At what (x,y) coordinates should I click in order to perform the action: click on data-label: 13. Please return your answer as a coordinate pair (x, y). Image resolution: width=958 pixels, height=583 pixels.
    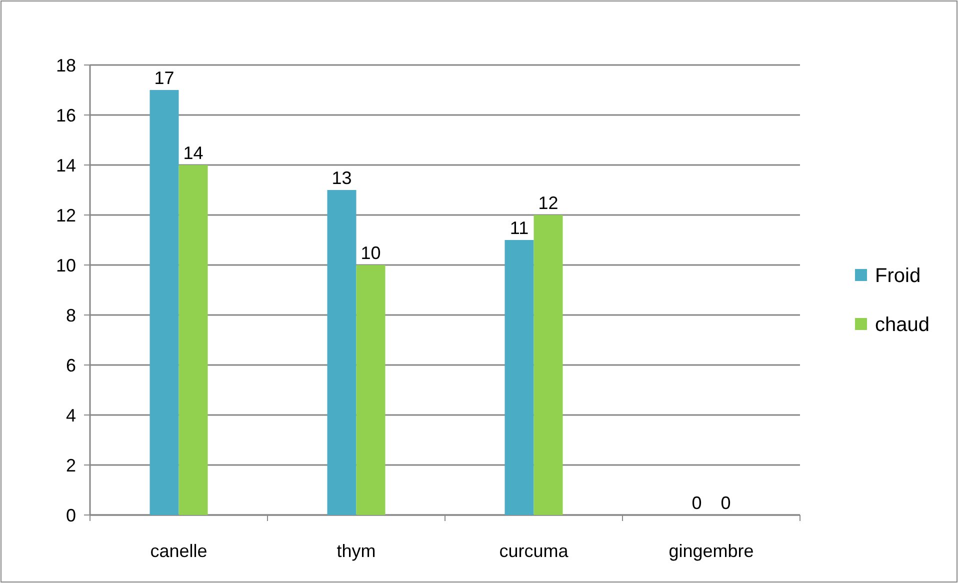
    Looking at the image, I should click on (342, 178).